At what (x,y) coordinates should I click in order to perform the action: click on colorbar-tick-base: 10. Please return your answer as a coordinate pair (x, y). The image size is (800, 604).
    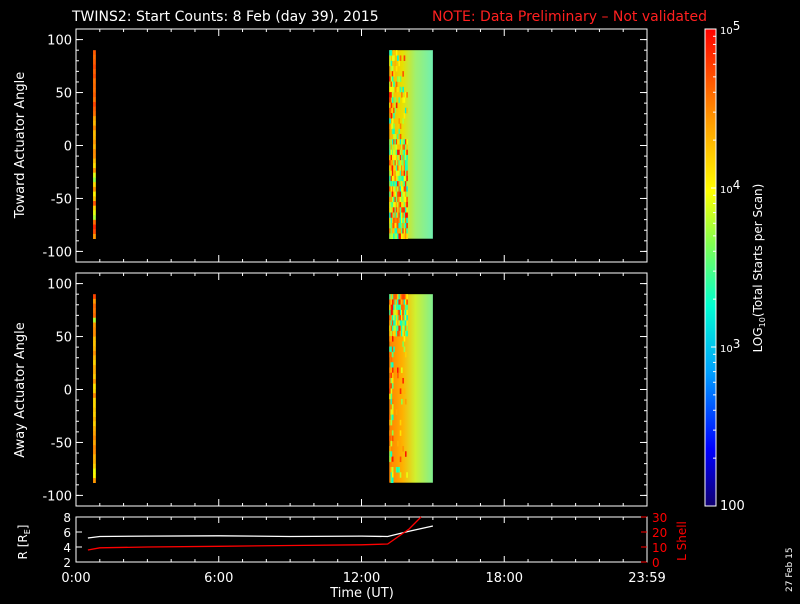
    Looking at the image, I should click on (726, 31).